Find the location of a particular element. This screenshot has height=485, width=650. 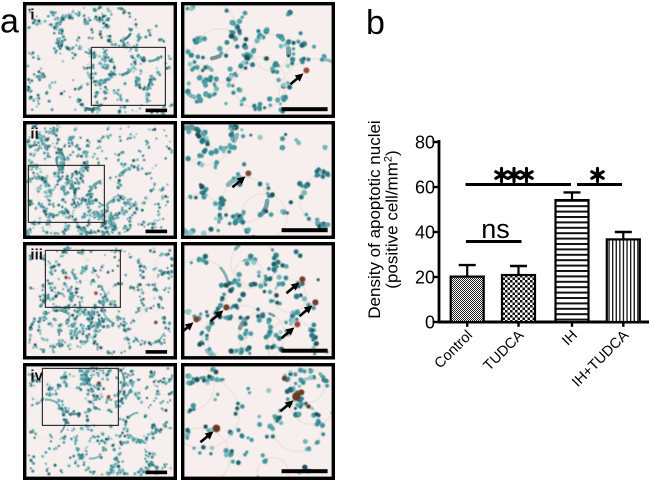

svg-text: (positive cell/mm2) is located at coordinates (392, 219).